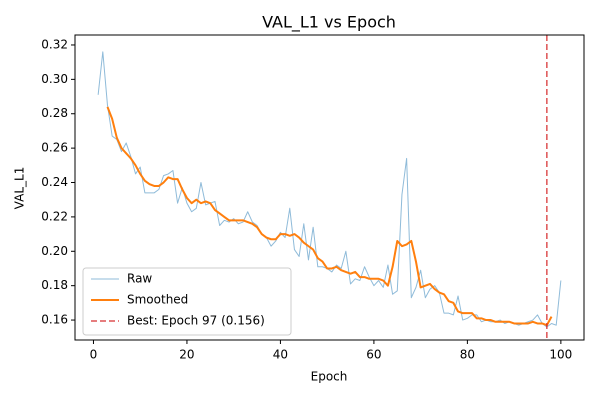 The width and height of the screenshot is (600, 400). I want to click on x-tick-label: 0, so click(94, 355).